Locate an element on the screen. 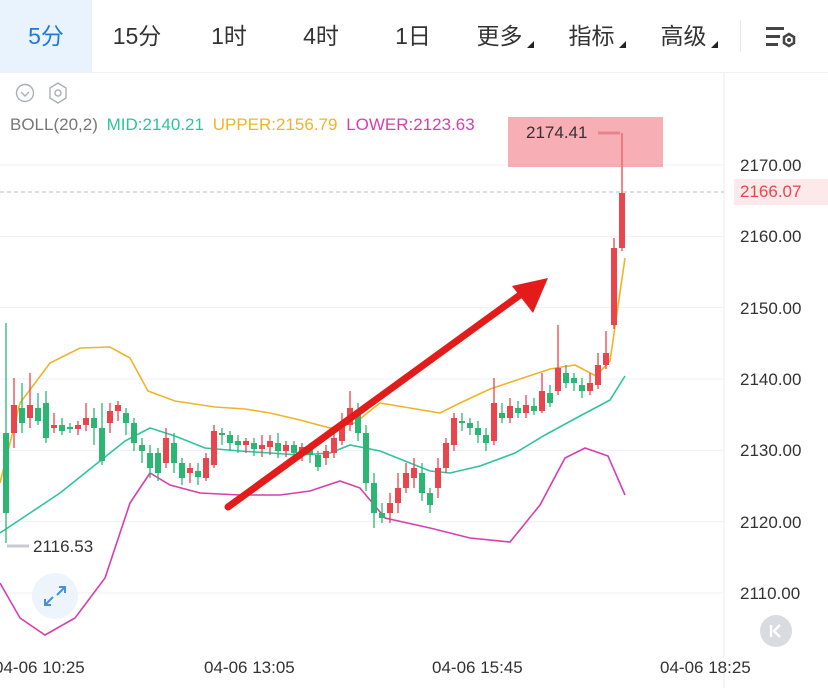 This screenshot has height=688, width=828. last-price-badge is located at coordinates (781, 192).